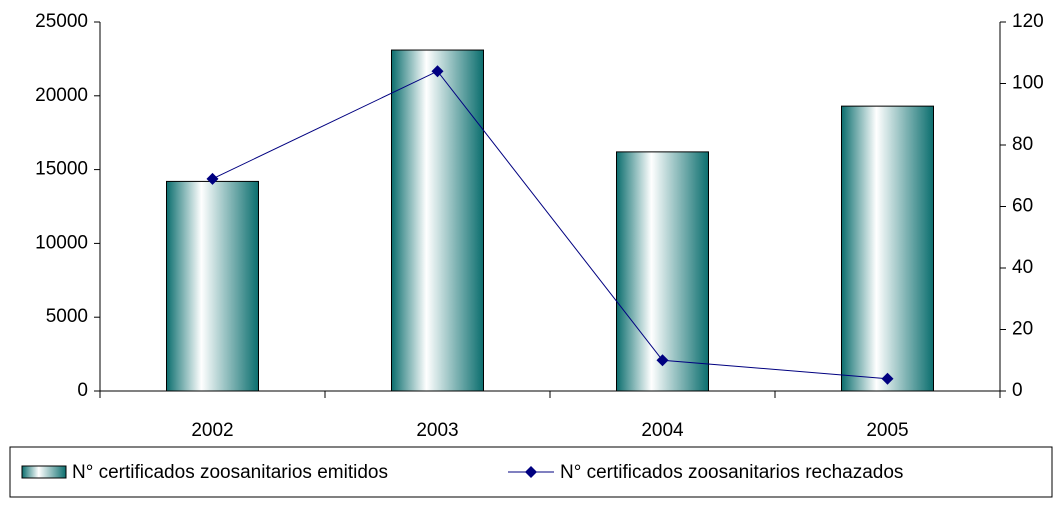 The width and height of the screenshot is (1064, 514). Describe the element at coordinates (437, 430) in the screenshot. I see `x-tick-label: 2003` at that location.